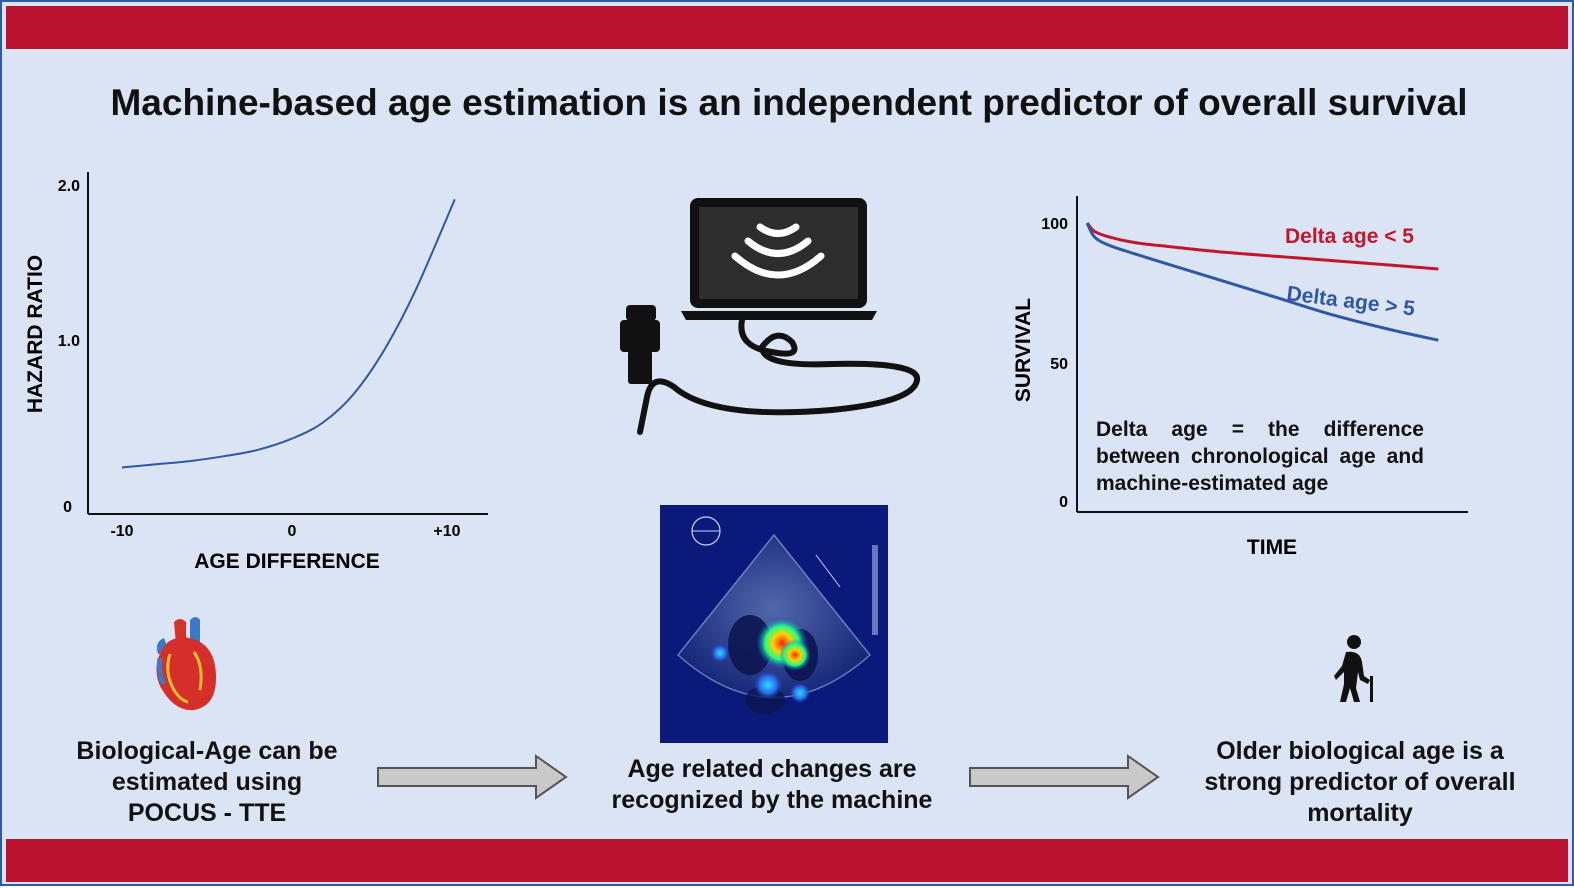 The width and height of the screenshot is (1574, 888). What do you see at coordinates (35, 334) in the screenshot?
I see `hr-y-label: HAZARD RATIO` at bounding box center [35, 334].